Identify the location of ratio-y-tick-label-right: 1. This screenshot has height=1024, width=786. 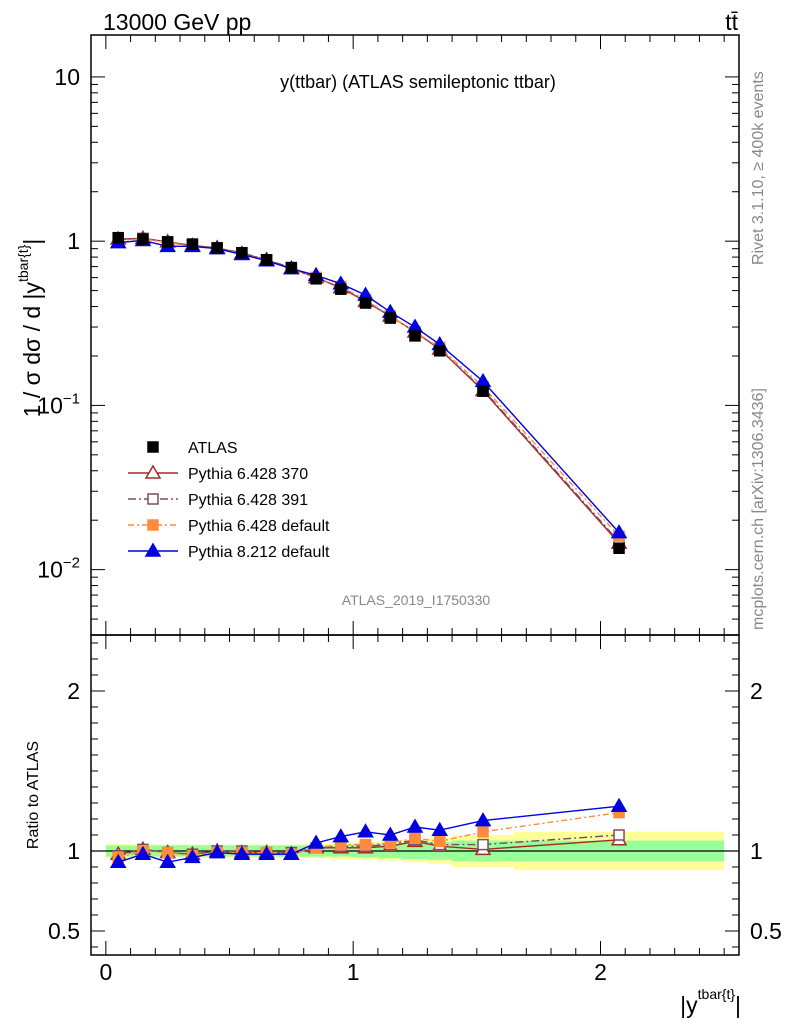
(756, 851).